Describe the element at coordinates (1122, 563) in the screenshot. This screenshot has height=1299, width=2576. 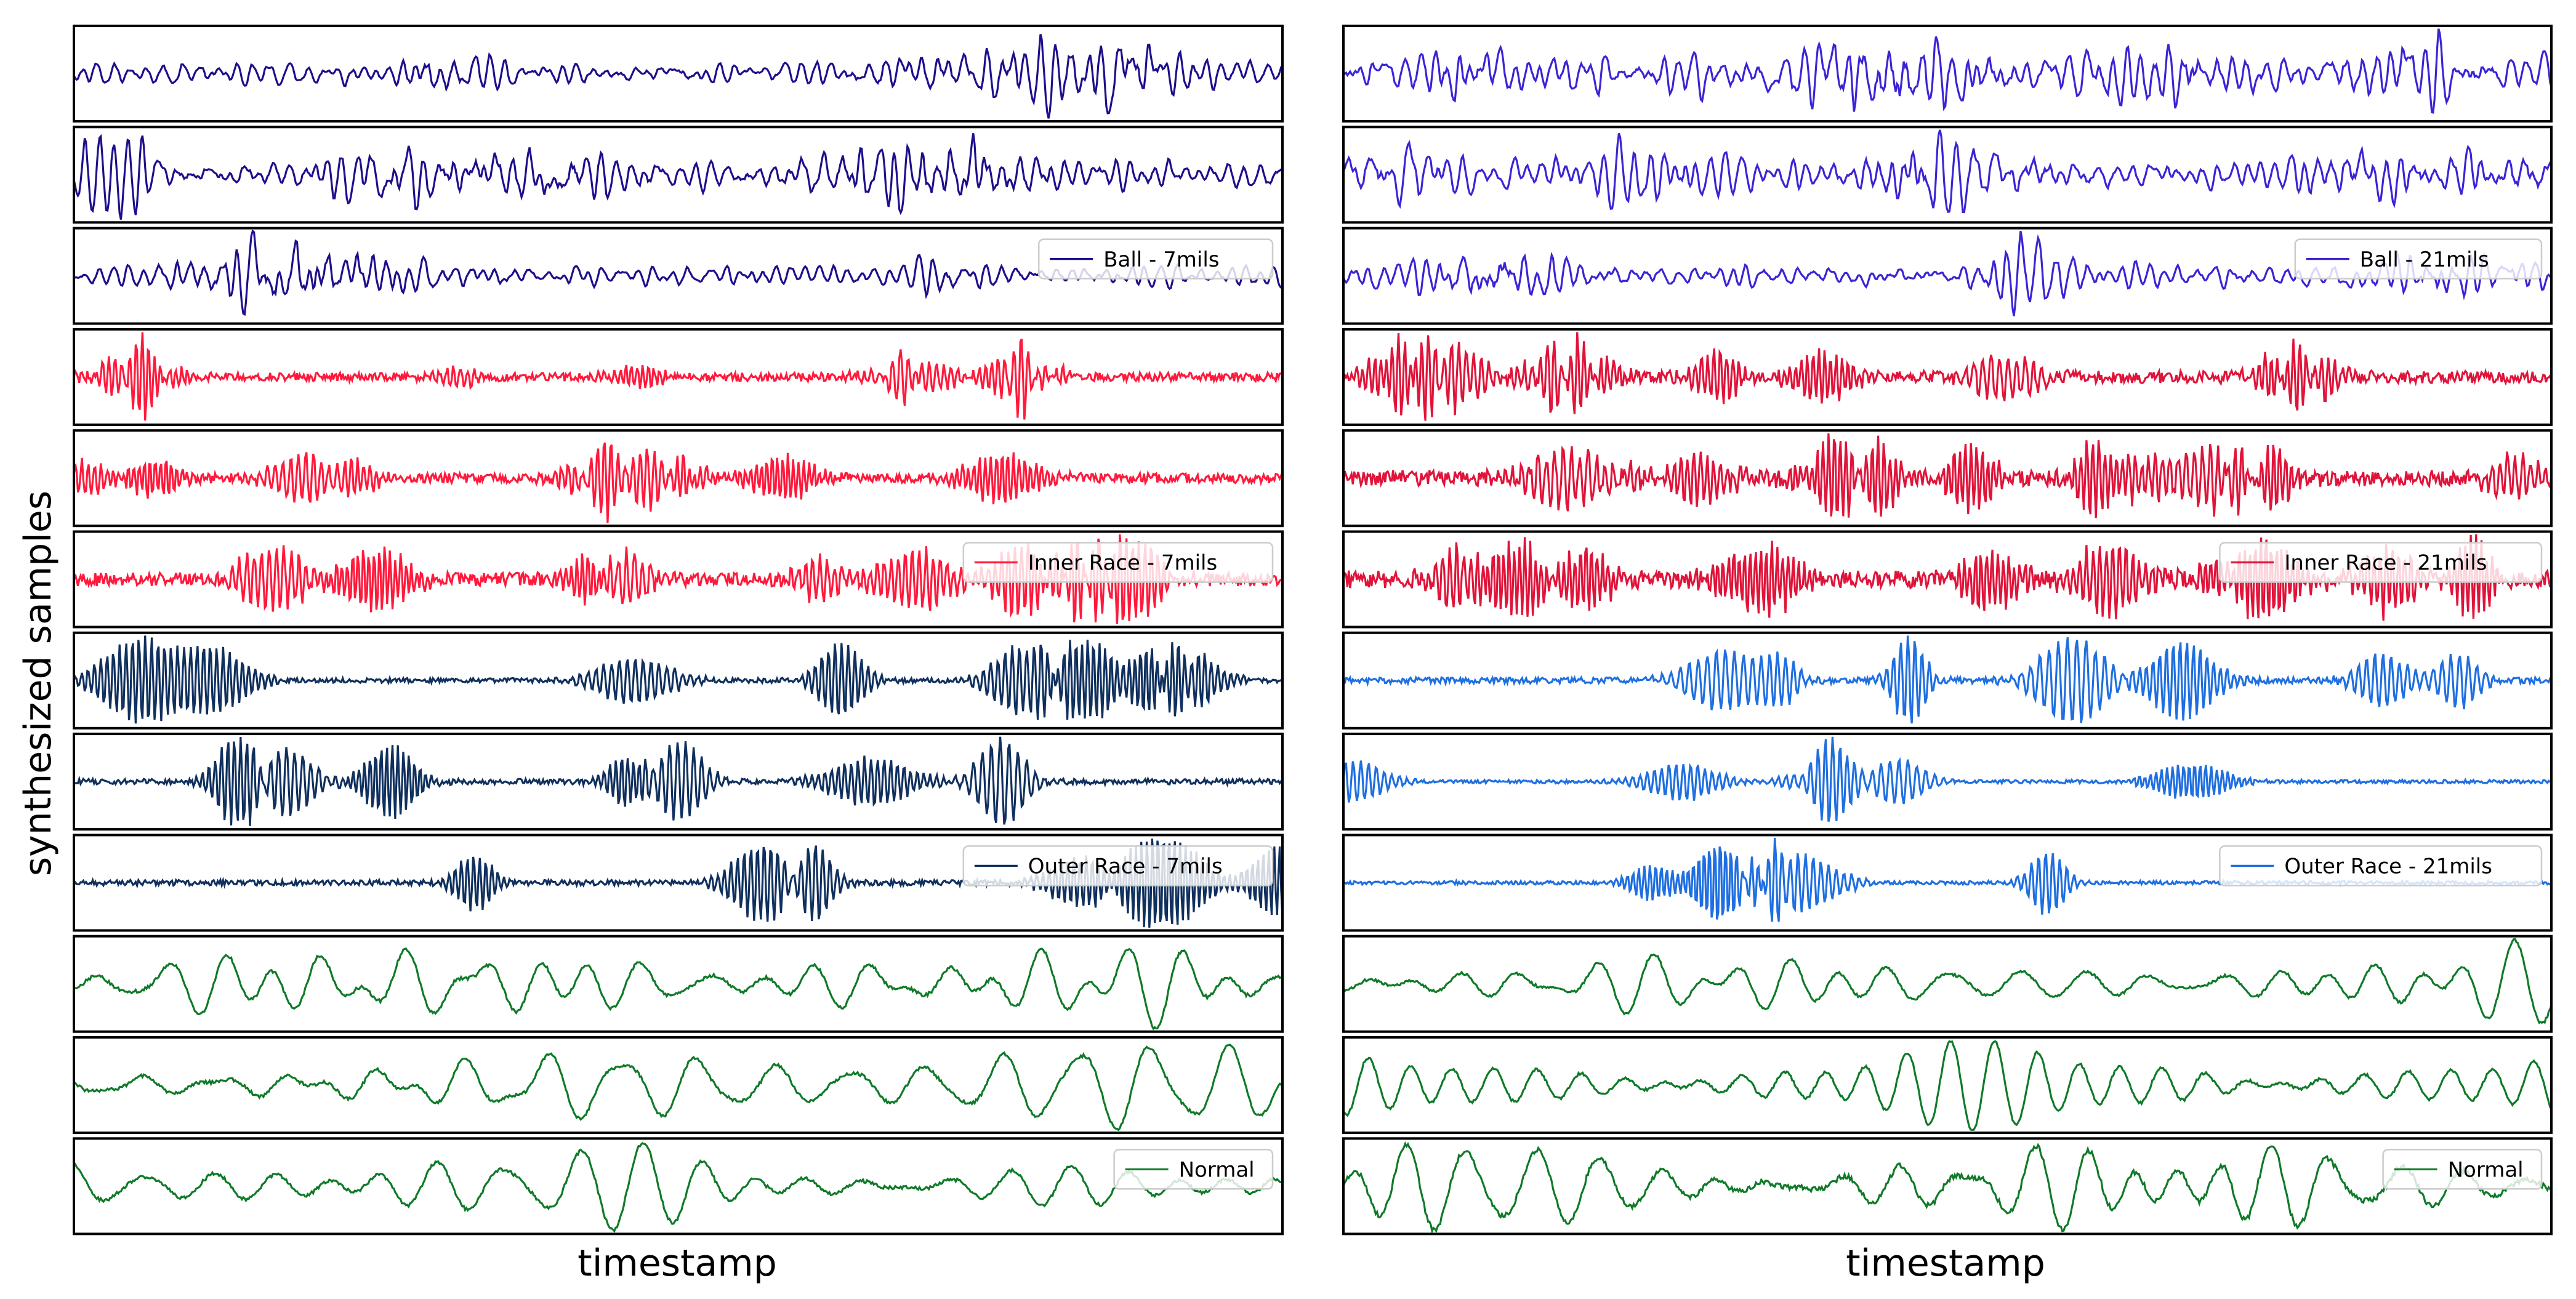
I see `legend-label: Inner Race - 7mils` at that location.